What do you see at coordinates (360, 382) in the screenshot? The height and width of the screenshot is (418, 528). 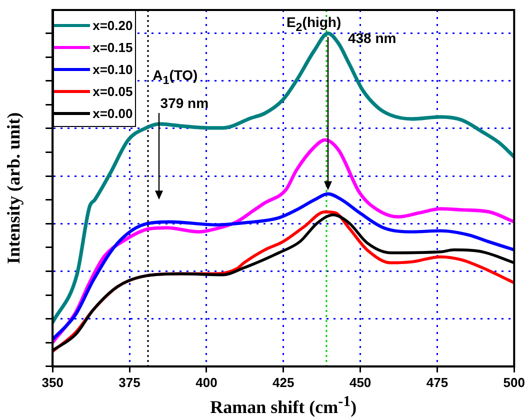 I see `x-tick-label: 450` at bounding box center [360, 382].